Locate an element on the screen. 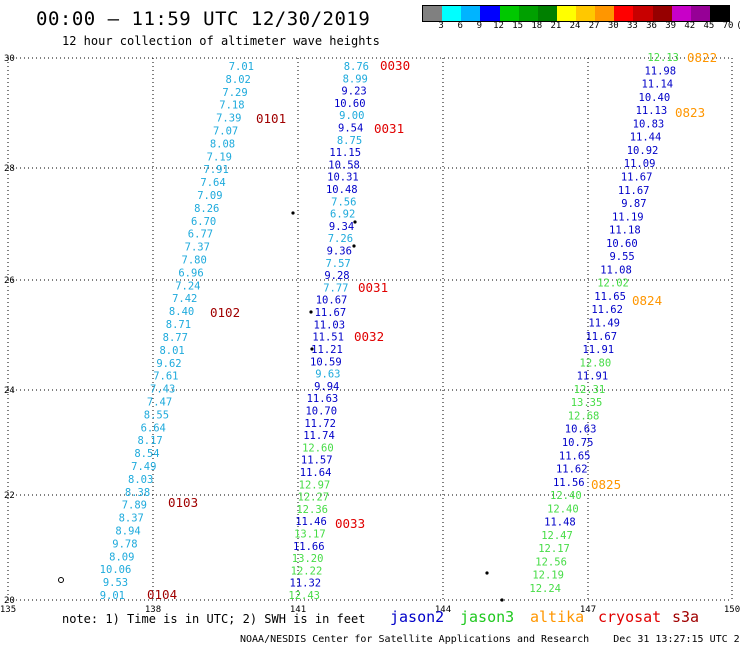  wave-height-value: 9.00 is located at coordinates (351, 116).